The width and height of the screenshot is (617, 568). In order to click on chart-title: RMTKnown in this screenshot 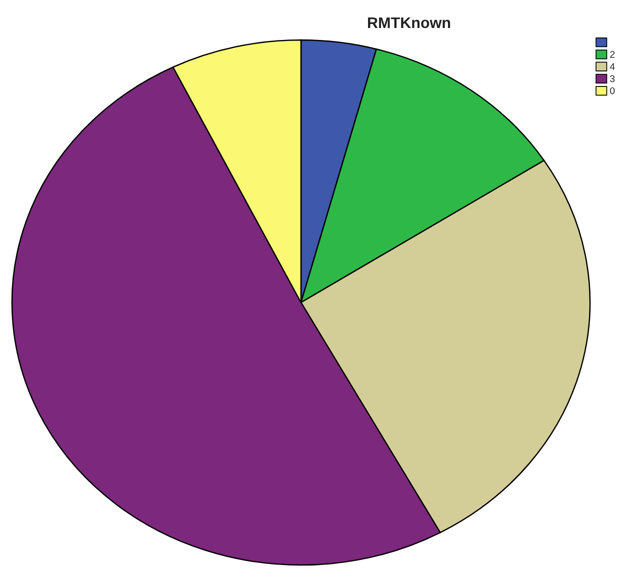, I will do `click(409, 22)`.